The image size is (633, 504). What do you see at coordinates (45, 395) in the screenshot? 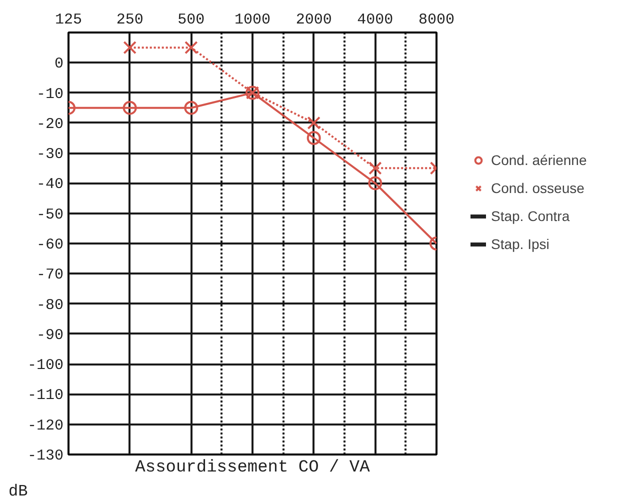
I see `y-tick-label: -110` at bounding box center [45, 395].